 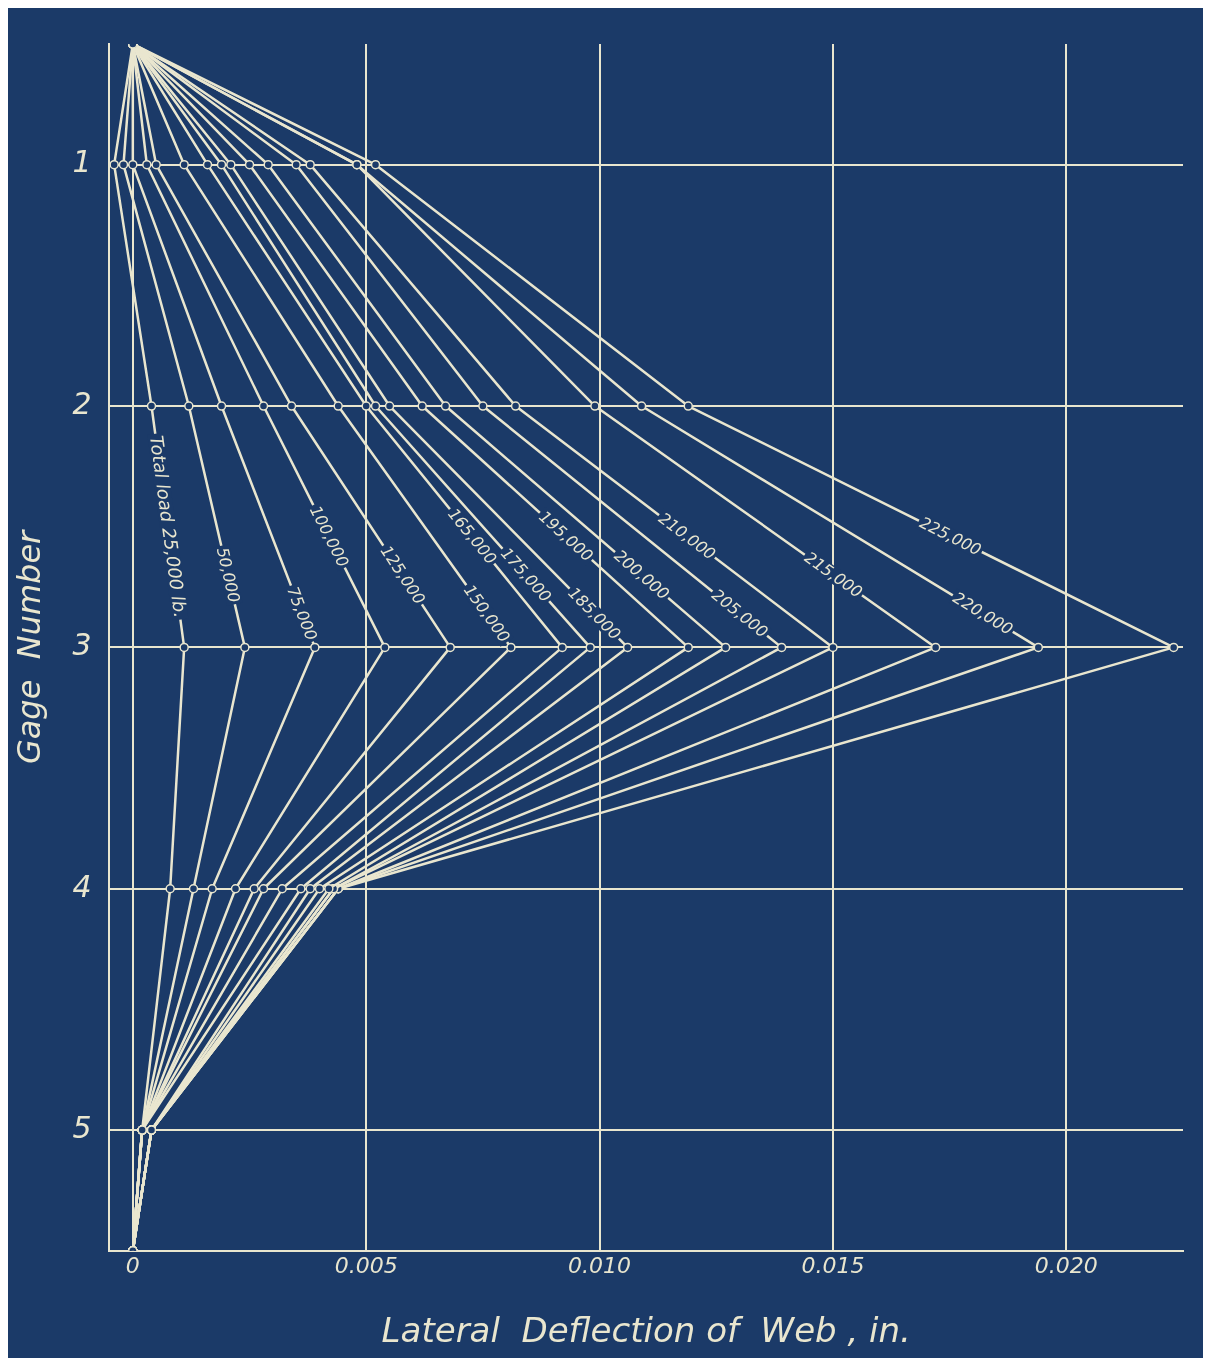 I want to click on x-axis-title: Lateral Deflection of Web , in., so click(x=646, y=1330).